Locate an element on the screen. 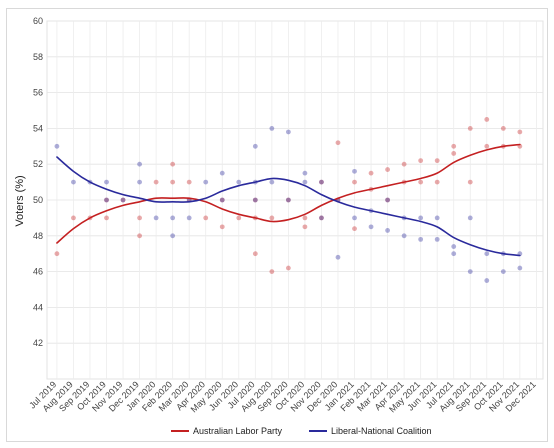 The width and height of the screenshot is (554, 448). y-tick-label: 48 is located at coordinates (38, 236).